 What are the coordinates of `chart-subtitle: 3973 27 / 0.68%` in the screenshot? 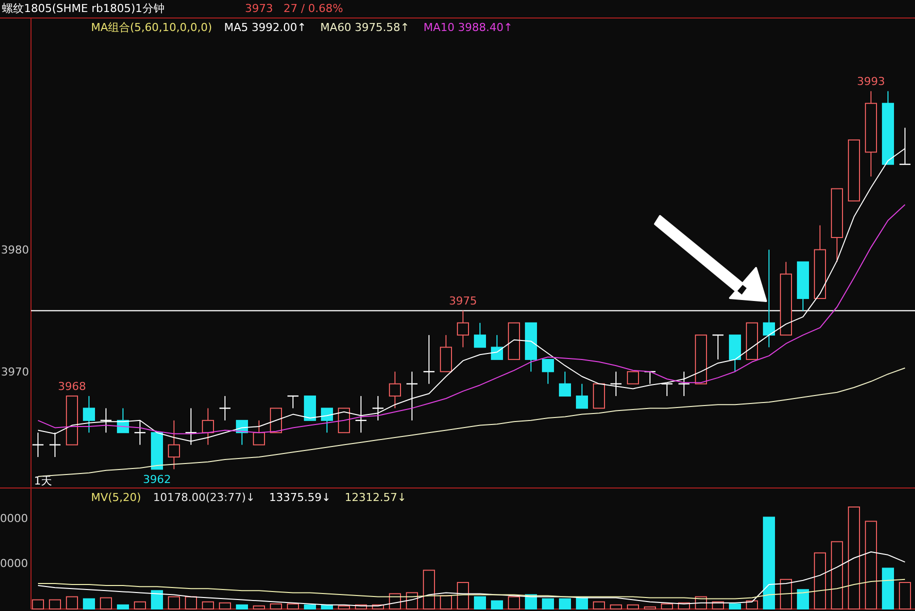 It's located at (294, 8).